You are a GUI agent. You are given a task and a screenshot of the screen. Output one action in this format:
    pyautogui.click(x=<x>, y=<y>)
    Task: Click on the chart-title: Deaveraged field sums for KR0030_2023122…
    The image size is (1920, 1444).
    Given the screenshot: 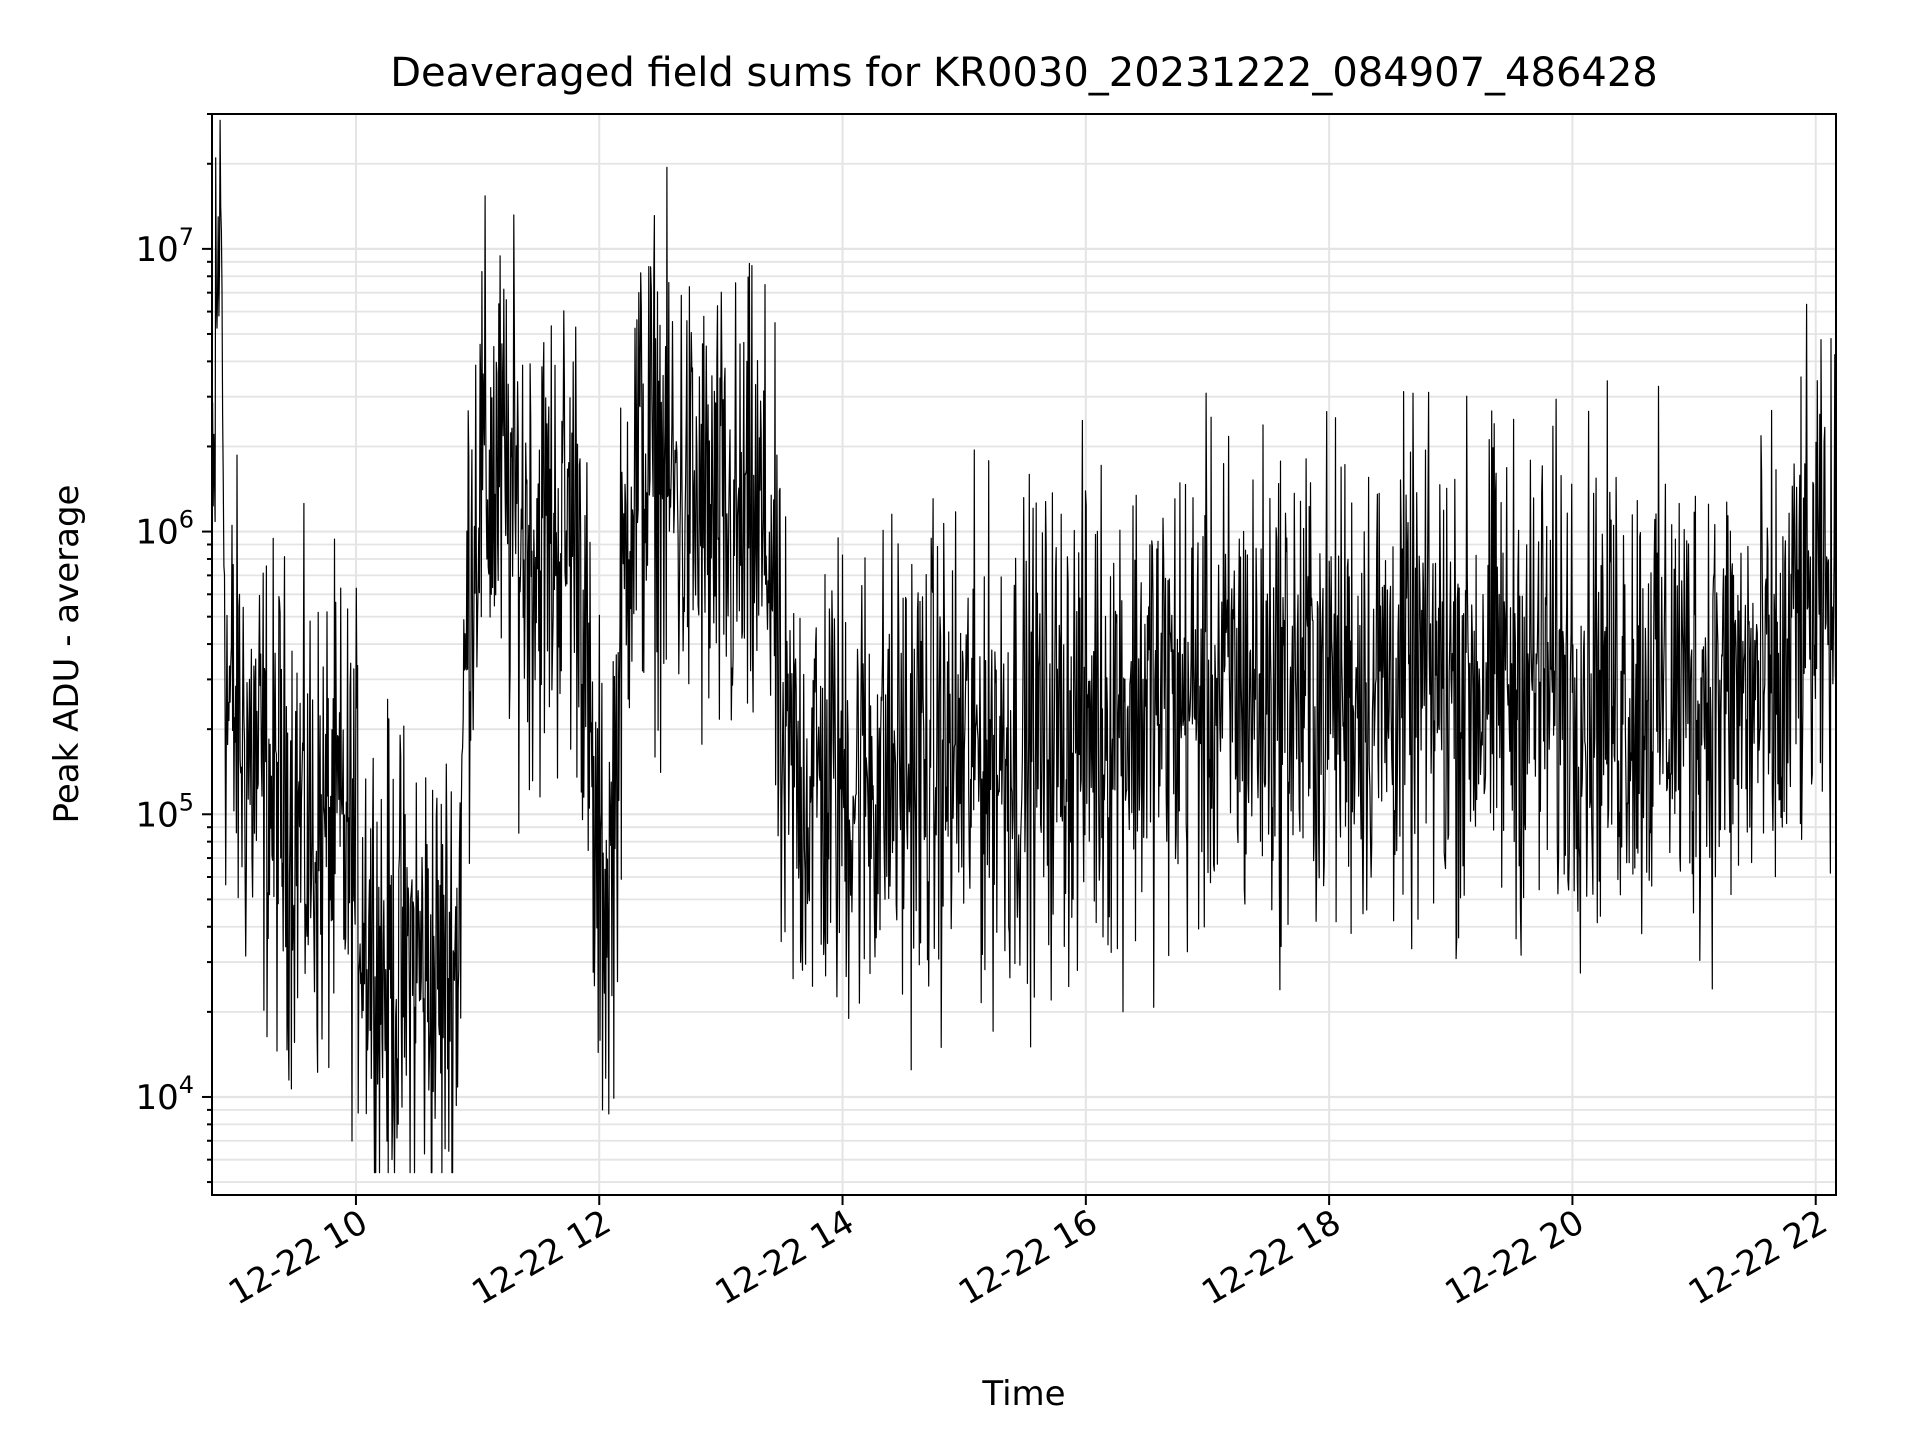 What is the action you would take?
    pyautogui.click(x=1024, y=73)
    